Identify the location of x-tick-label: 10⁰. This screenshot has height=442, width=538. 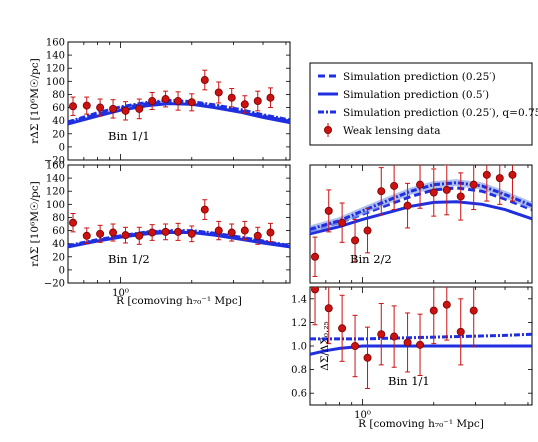
(362, 415).